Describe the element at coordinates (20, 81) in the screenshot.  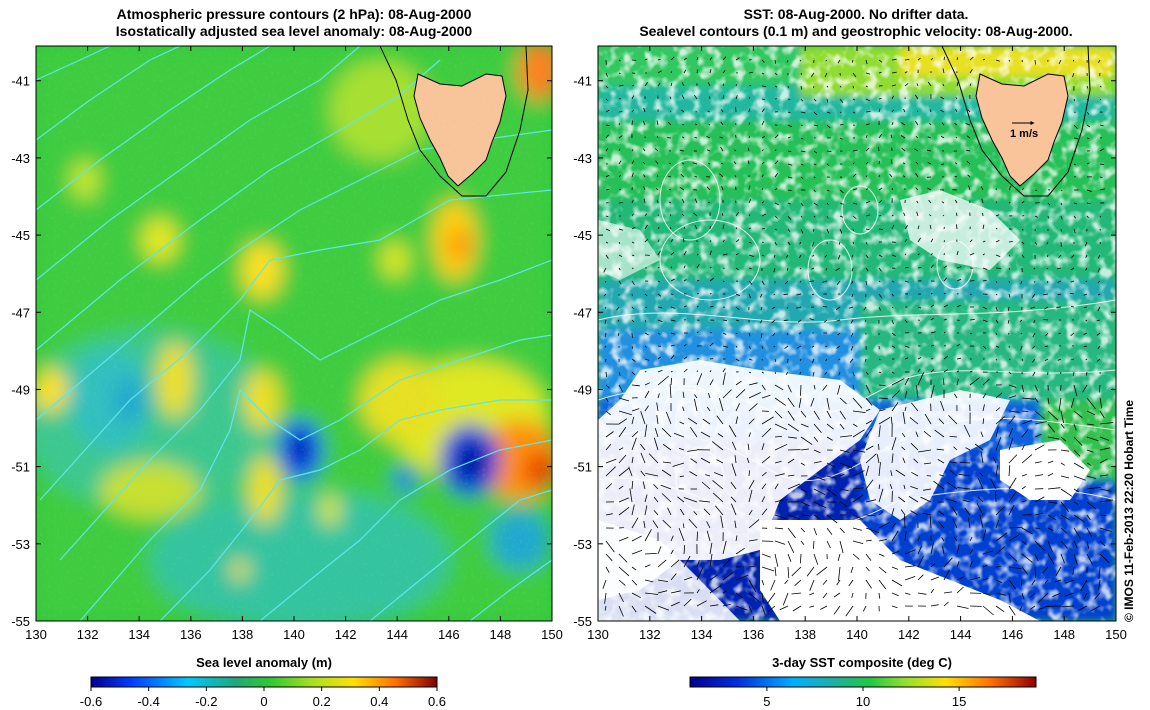
I see `left-y-tick-label: -41` at that location.